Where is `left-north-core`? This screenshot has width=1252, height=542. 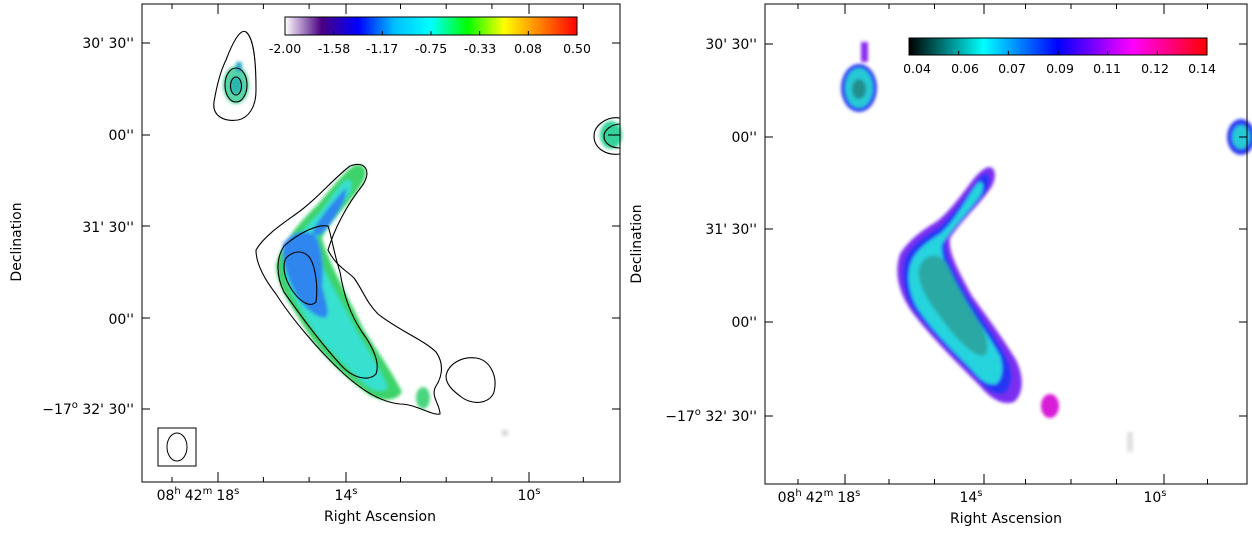 left-north-core is located at coordinates (236, 85).